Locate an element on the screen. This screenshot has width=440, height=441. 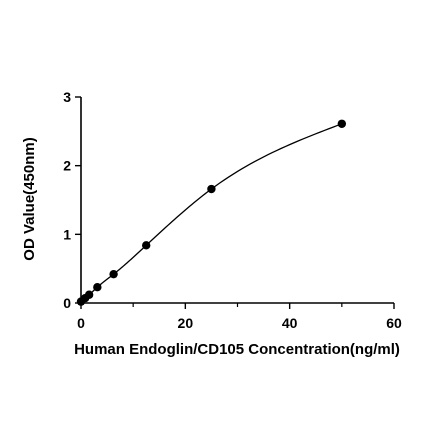
y-axis-ticks: 0 1 2 3 is located at coordinates (72, 200).